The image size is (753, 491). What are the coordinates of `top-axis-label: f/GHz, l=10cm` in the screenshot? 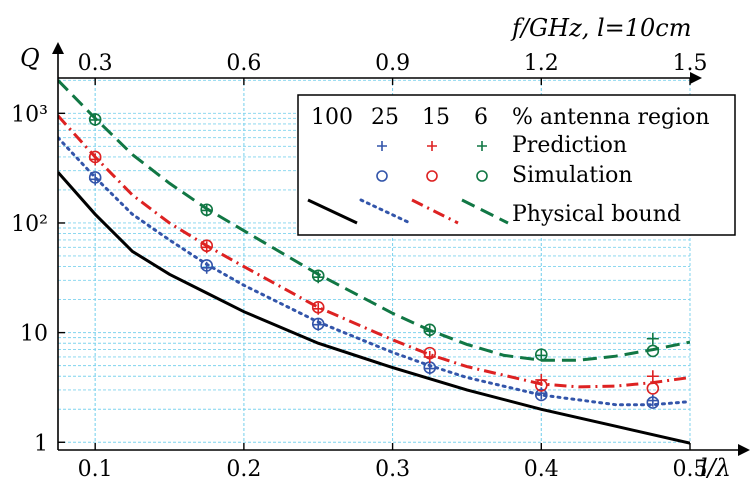 It's located at (601, 28).